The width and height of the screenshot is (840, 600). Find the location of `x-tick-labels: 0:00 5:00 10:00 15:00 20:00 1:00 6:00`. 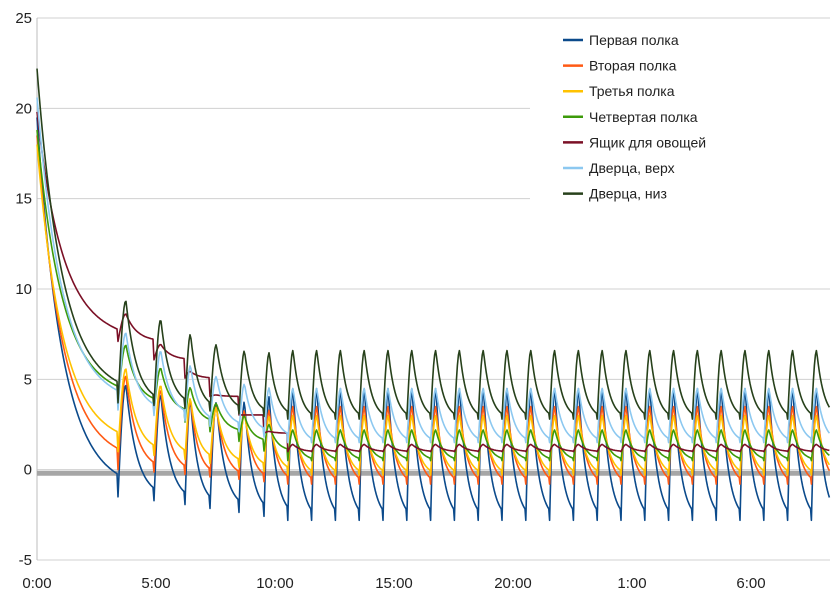

x-tick-labels: 0:00 5:00 10:00 15:00 20:00 1:00 6:00 is located at coordinates (393, 583).